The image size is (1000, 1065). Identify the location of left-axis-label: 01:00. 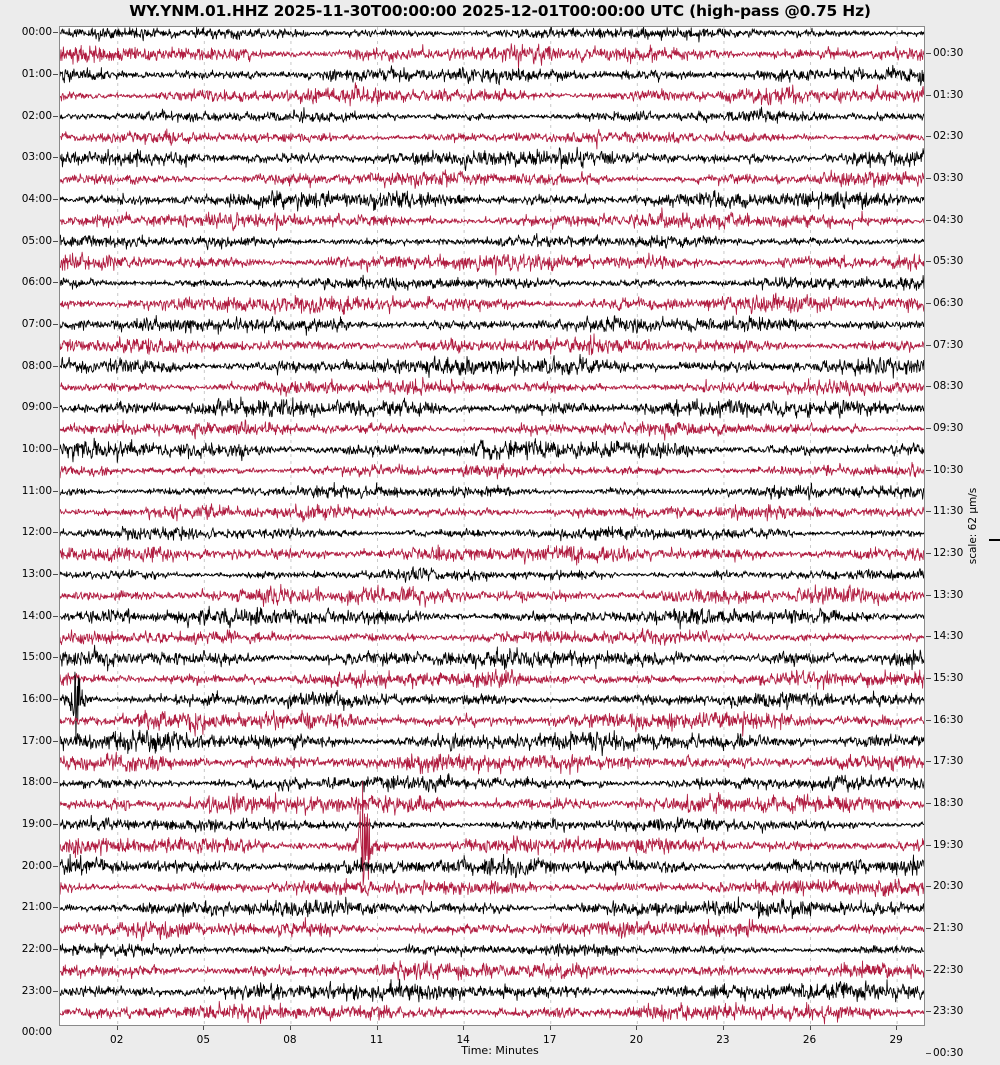
(36, 73).